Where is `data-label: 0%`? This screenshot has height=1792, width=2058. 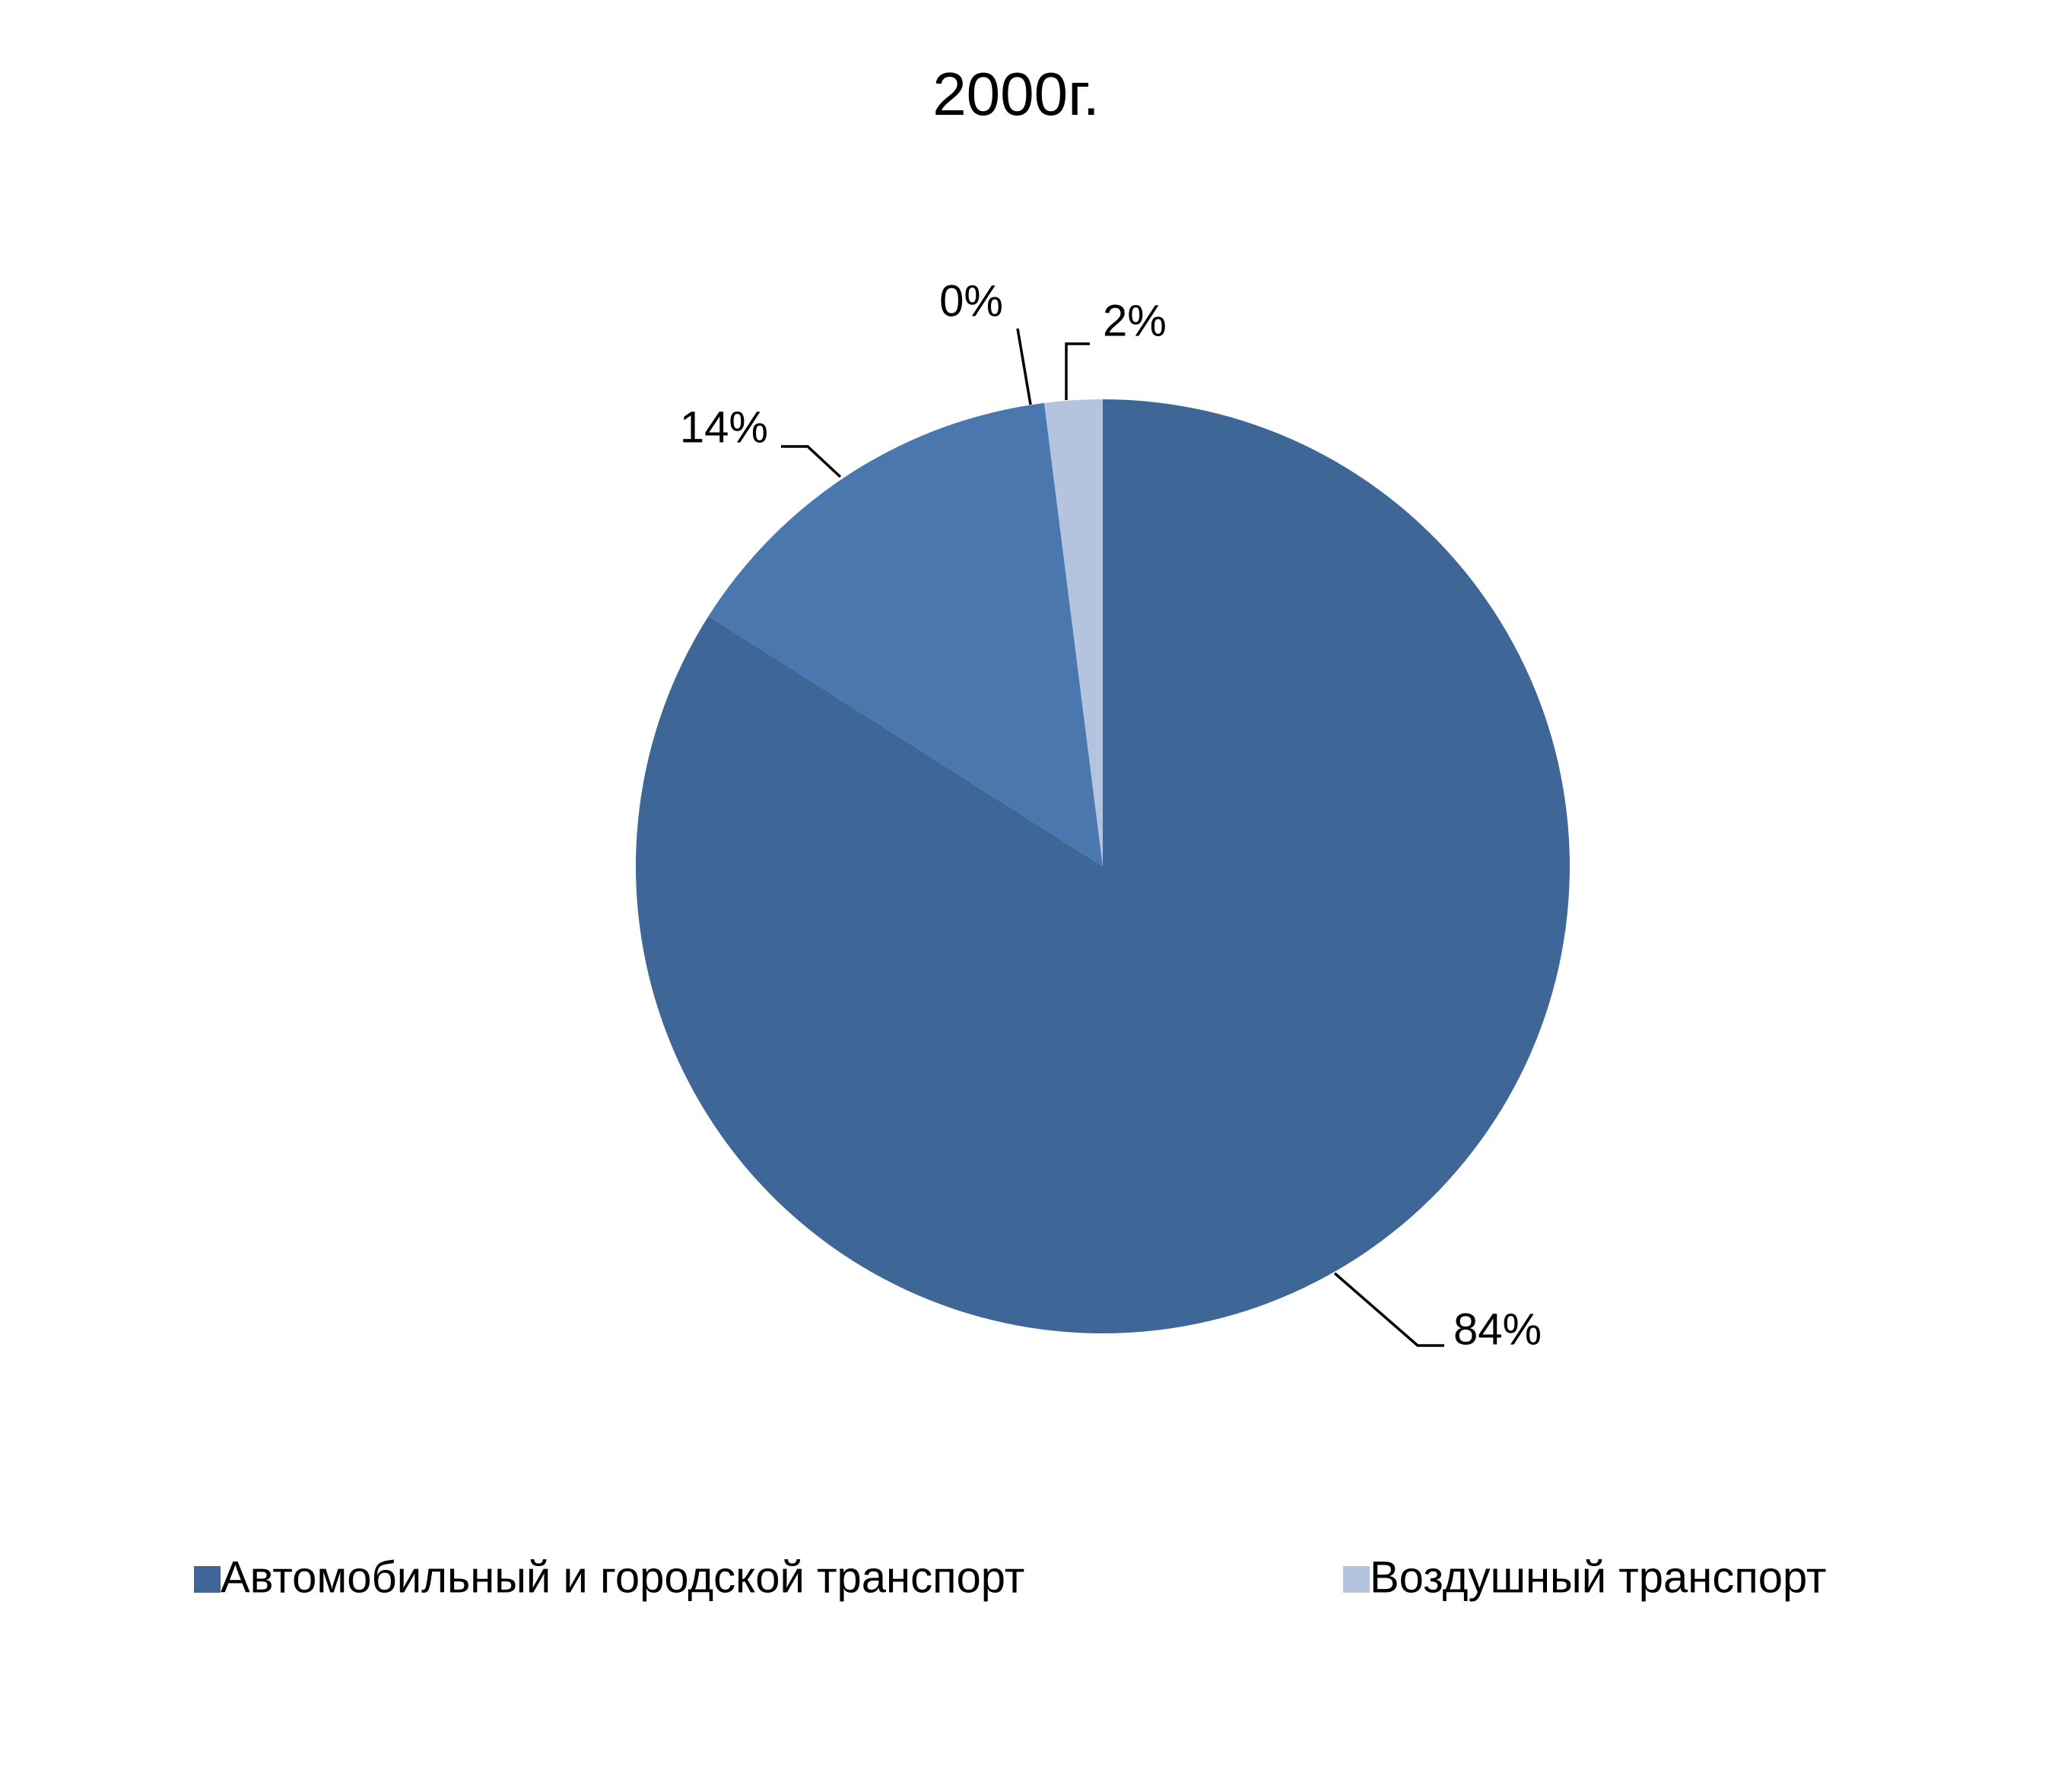 data-label: 0% is located at coordinates (971, 301).